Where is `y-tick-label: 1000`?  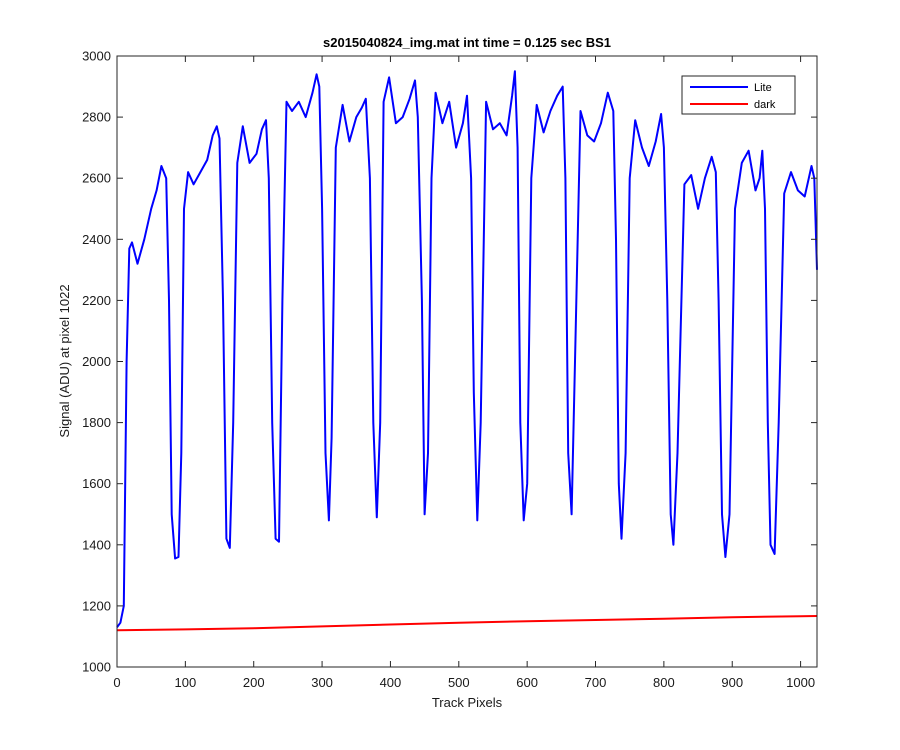 y-tick-label: 1000 is located at coordinates (96, 667).